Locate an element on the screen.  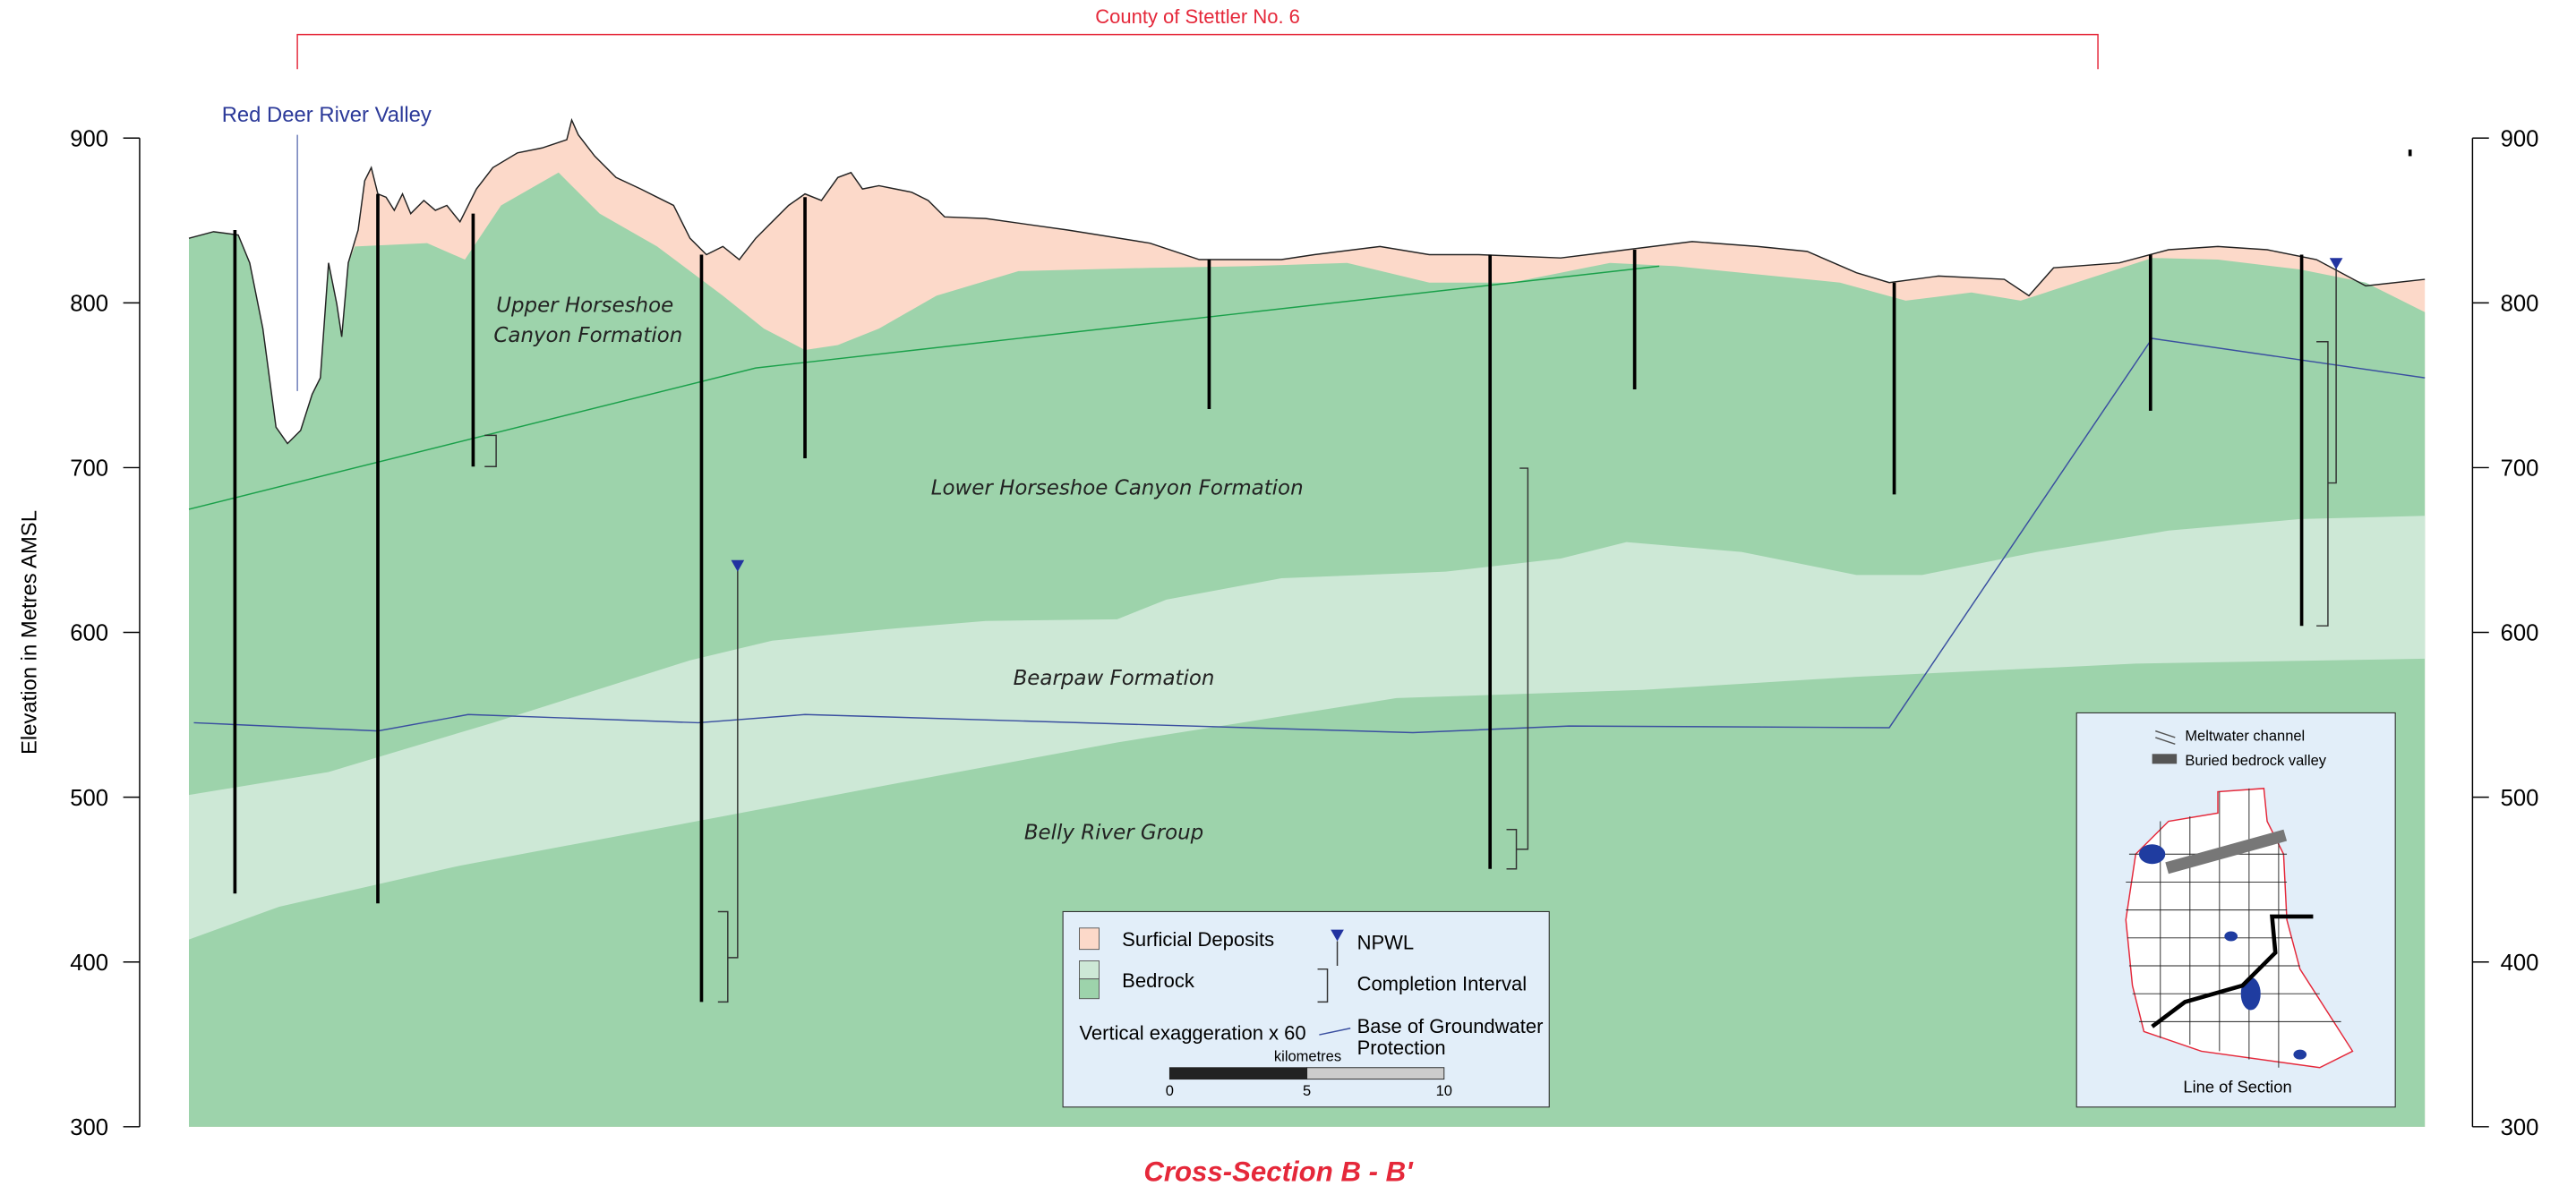
legend-label: Base of Groundwater is located at coordinates (1450, 1026).